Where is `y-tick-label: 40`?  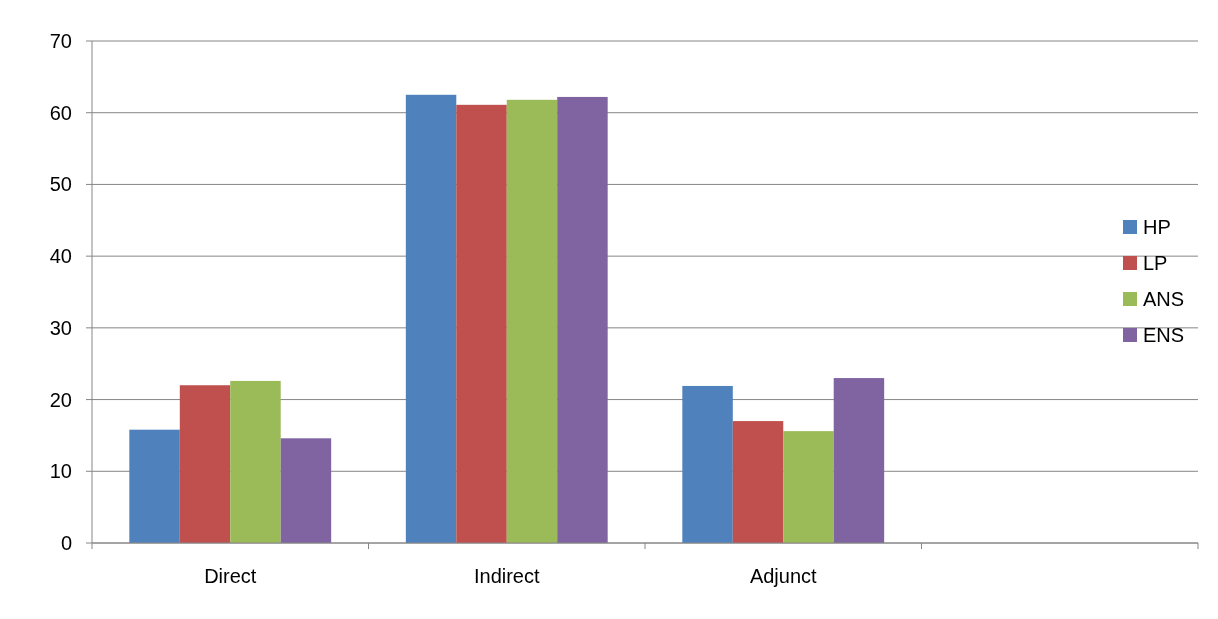 y-tick-label: 40 is located at coordinates (60, 256).